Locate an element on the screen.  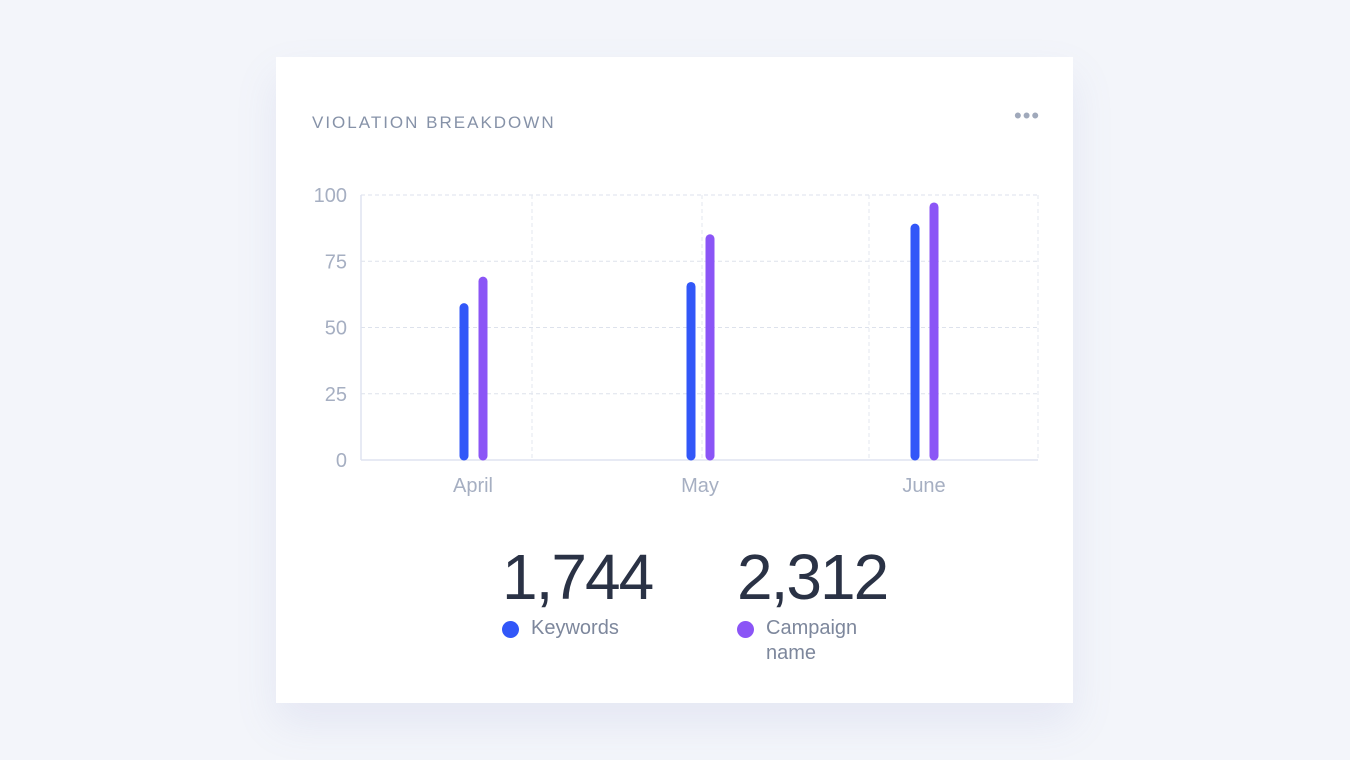
stat-value: 1,744 is located at coordinates (578, 577).